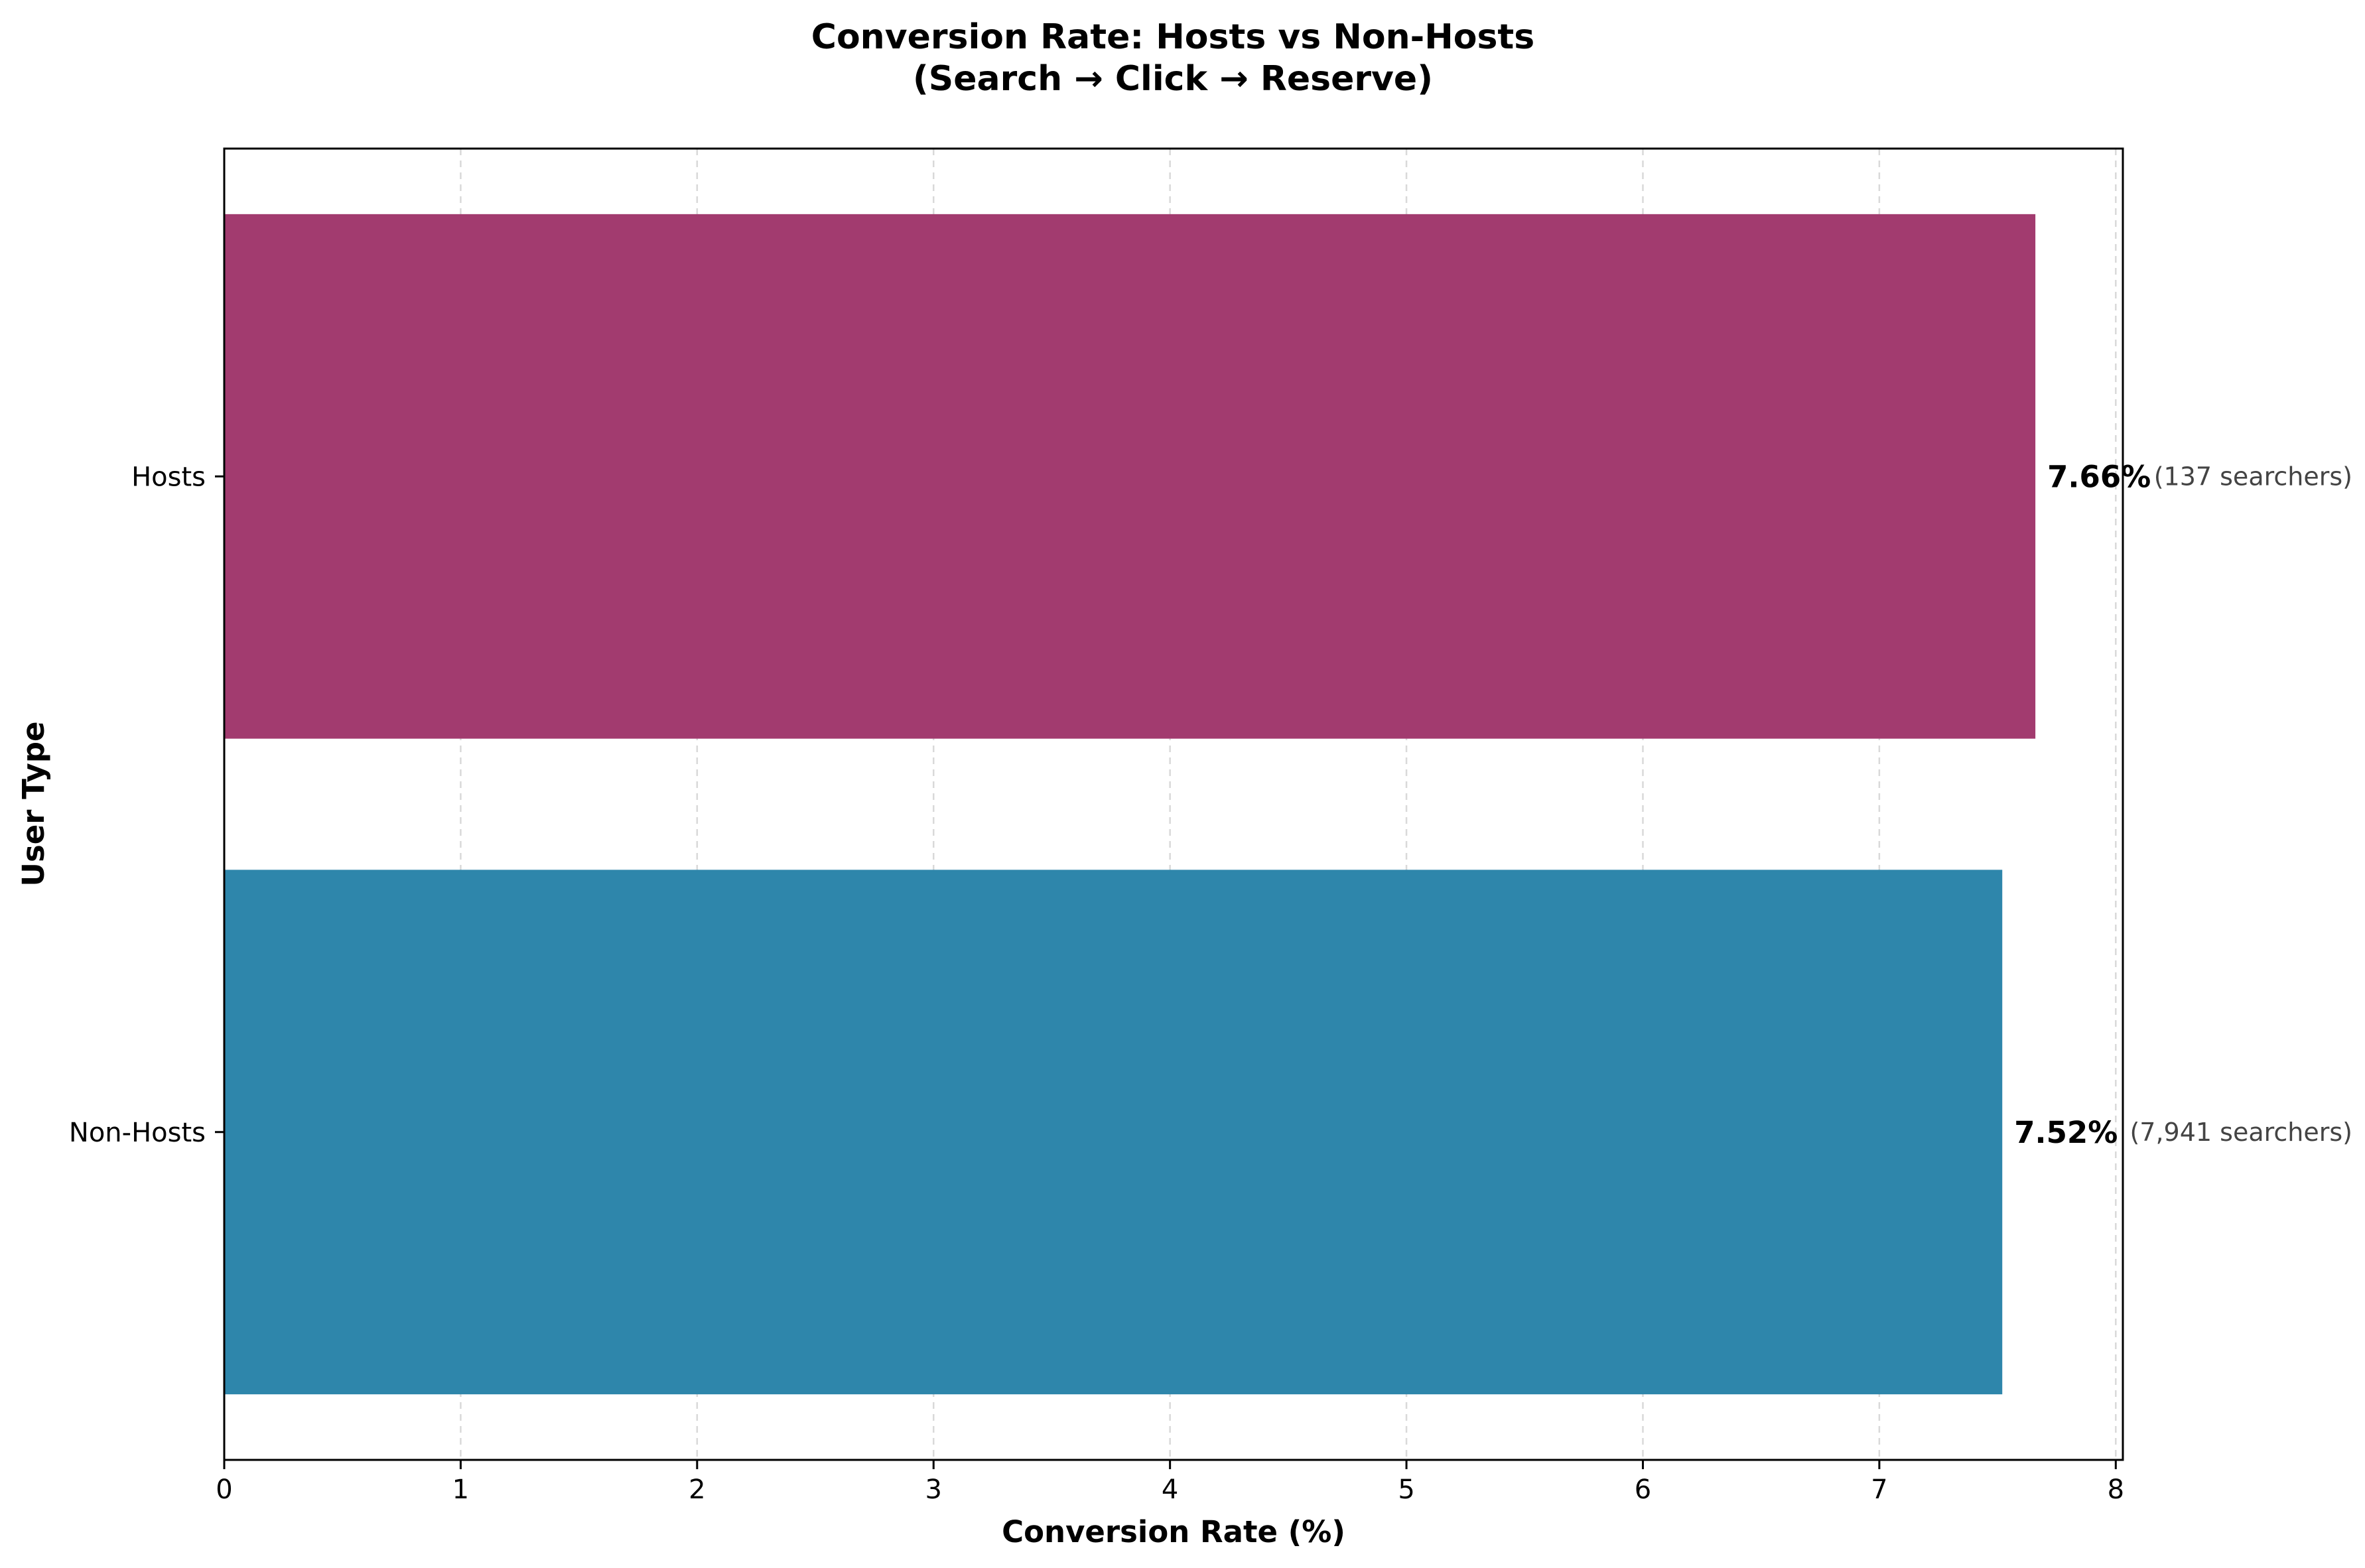 Image resolution: width=2365 pixels, height=1568 pixels. What do you see at coordinates (2240, 1132) in the screenshot?
I see `searchers-label-non-hosts: (7,941 searchers)` at bounding box center [2240, 1132].